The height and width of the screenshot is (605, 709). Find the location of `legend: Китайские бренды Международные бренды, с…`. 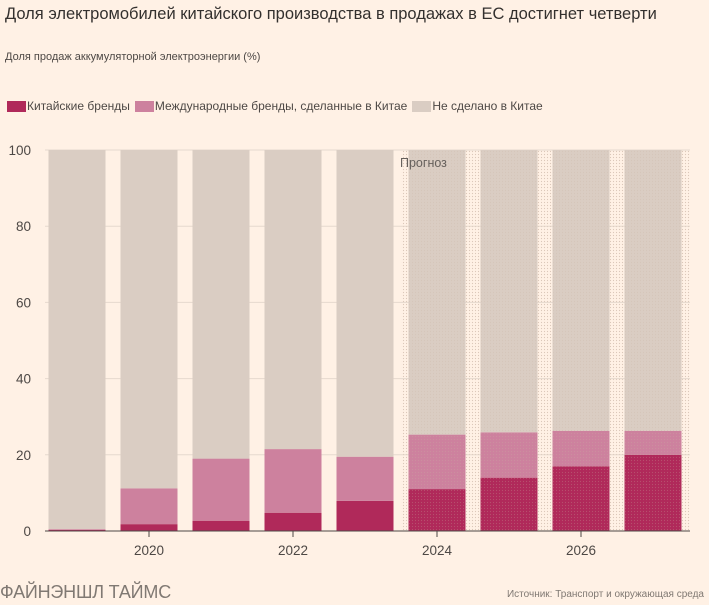

legend: Китайские бренды Международные бренды, с… is located at coordinates (277, 106).